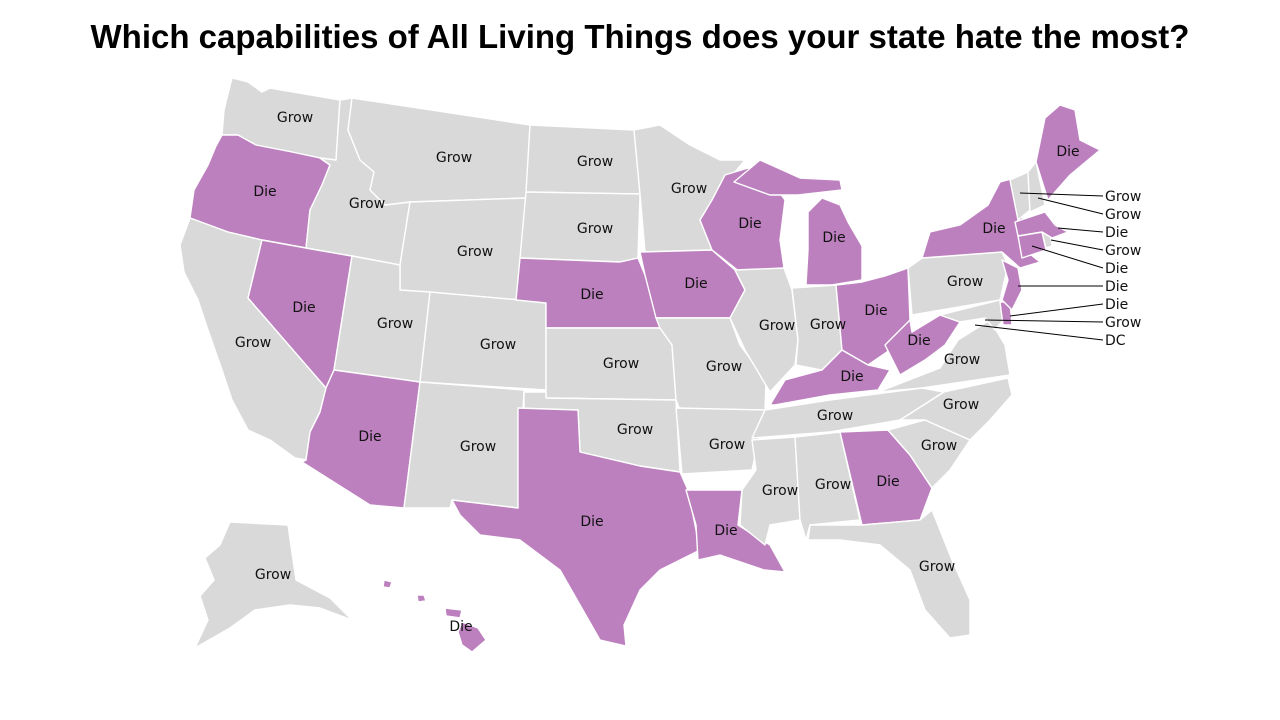 The image size is (1280, 720). Describe the element at coordinates (689, 189) in the screenshot. I see `label-mn: Grow` at that location.